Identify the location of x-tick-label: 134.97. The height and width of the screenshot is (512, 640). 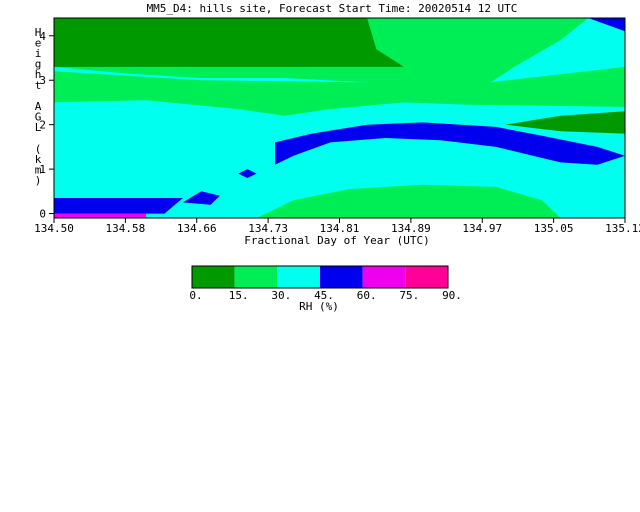
(482, 228).